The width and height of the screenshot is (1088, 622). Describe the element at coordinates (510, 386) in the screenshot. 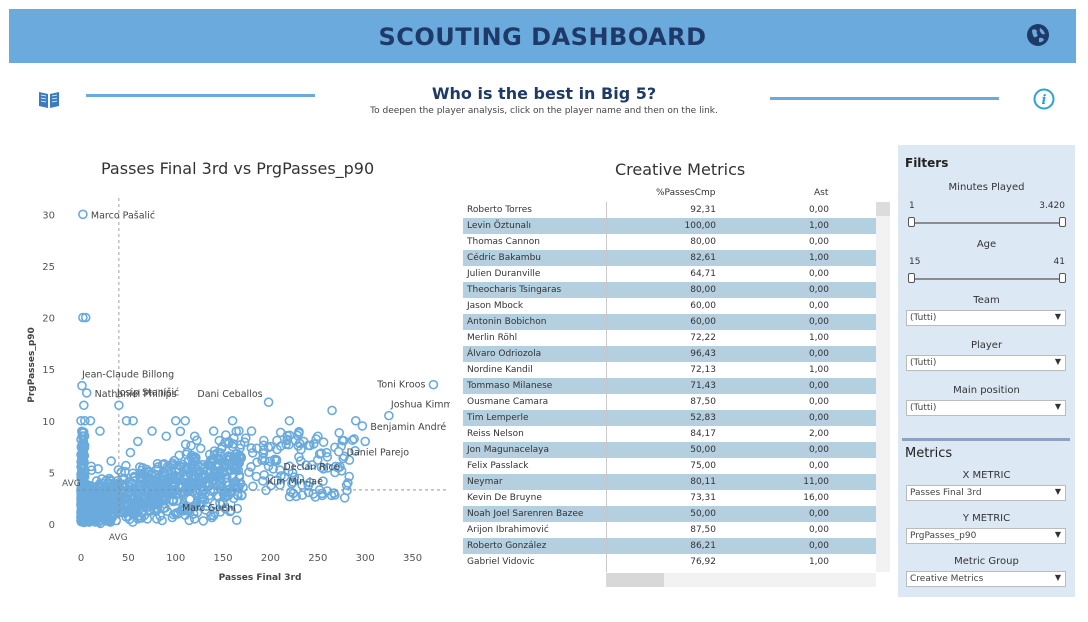

I see `player-name-cell: Tommaso Milanese` at that location.